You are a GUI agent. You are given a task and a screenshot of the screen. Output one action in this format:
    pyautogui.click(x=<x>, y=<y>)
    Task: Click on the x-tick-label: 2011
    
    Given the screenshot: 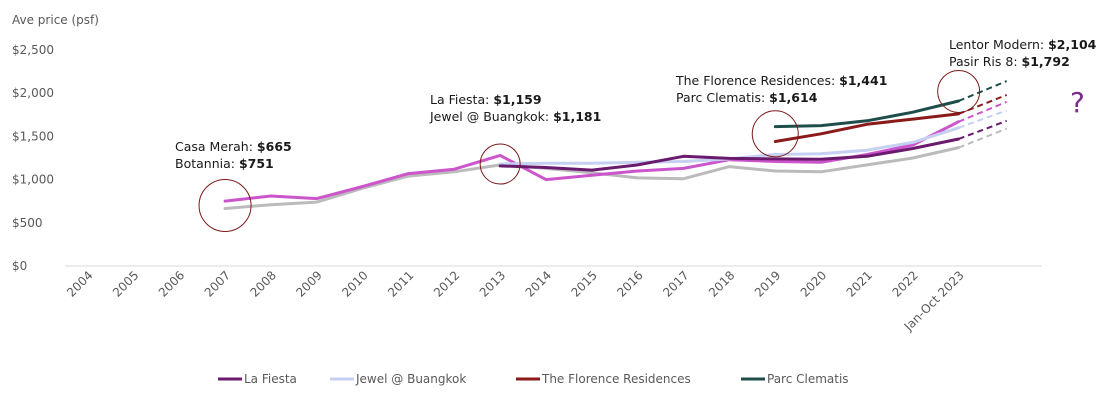 What is the action you would take?
    pyautogui.click(x=400, y=283)
    